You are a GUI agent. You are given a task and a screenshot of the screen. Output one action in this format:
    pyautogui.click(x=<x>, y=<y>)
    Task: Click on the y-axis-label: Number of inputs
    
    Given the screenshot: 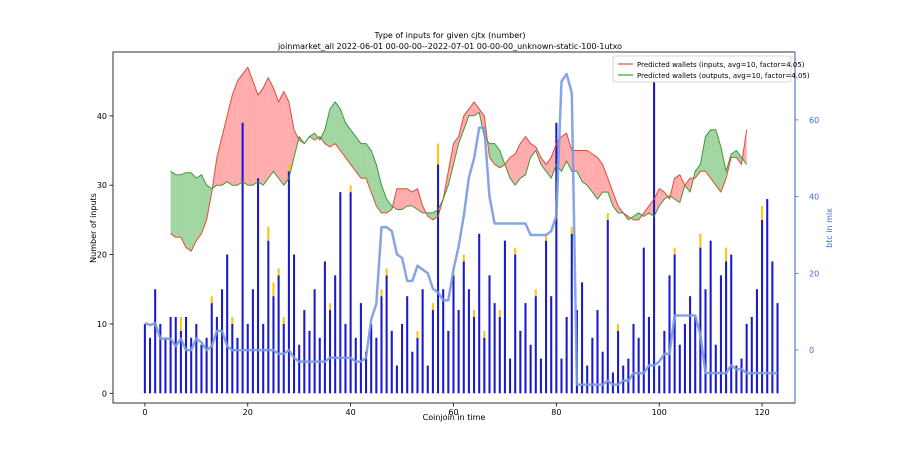 What is the action you would take?
    pyautogui.click(x=93, y=228)
    